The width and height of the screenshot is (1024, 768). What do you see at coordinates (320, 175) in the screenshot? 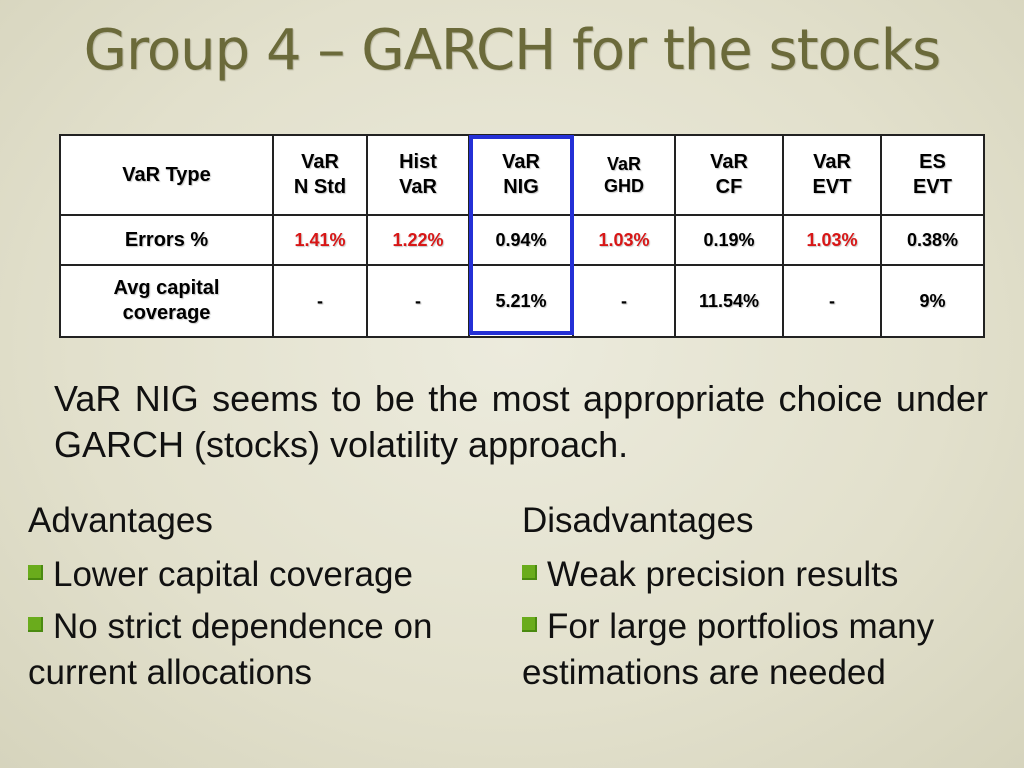
I see `header-var-n-std: VaR N Std` at bounding box center [320, 175].